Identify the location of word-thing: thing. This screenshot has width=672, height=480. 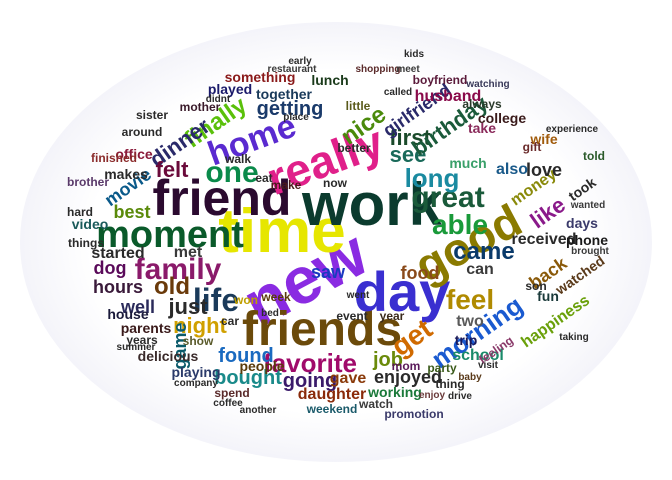
(450, 384).